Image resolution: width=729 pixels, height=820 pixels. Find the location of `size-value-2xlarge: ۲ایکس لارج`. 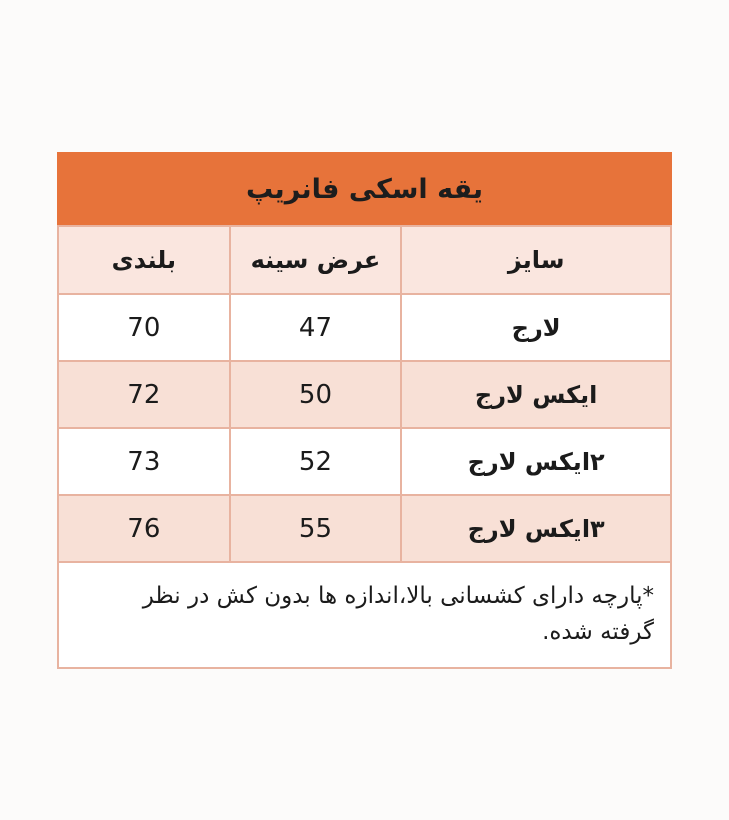

size-value-2xlarge: ۲ایکس لارج is located at coordinates (536, 461).